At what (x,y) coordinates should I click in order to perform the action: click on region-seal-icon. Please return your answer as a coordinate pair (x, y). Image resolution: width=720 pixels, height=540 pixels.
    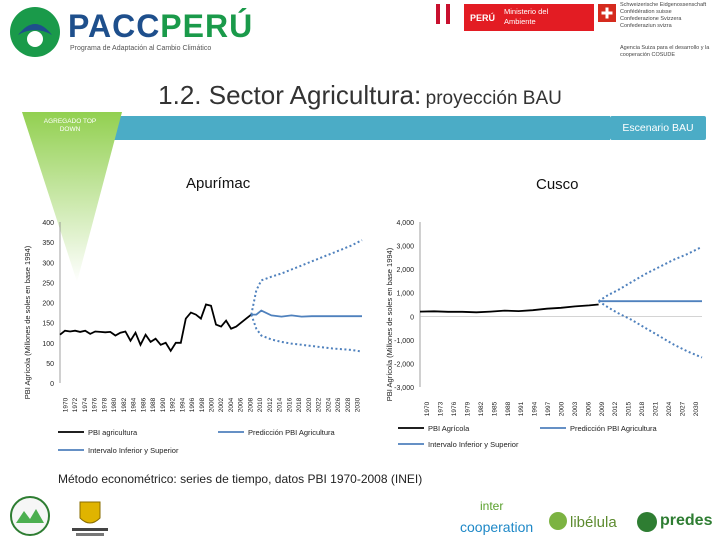
    Looking at the image, I should click on (30, 516).